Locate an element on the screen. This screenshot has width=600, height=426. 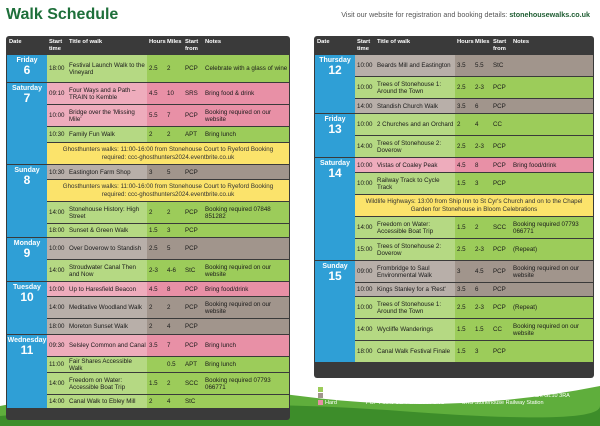
start-from: CC is located at coordinates (497, 124).